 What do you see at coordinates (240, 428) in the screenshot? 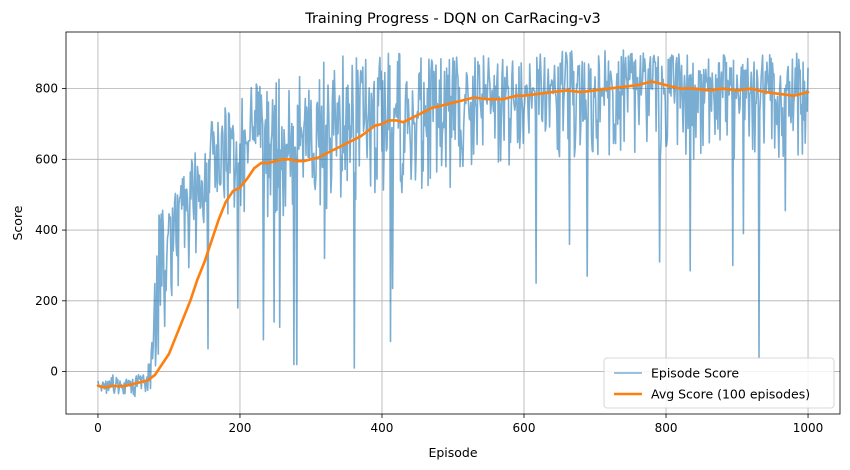
I see `x-tick-label: 200` at bounding box center [240, 428].